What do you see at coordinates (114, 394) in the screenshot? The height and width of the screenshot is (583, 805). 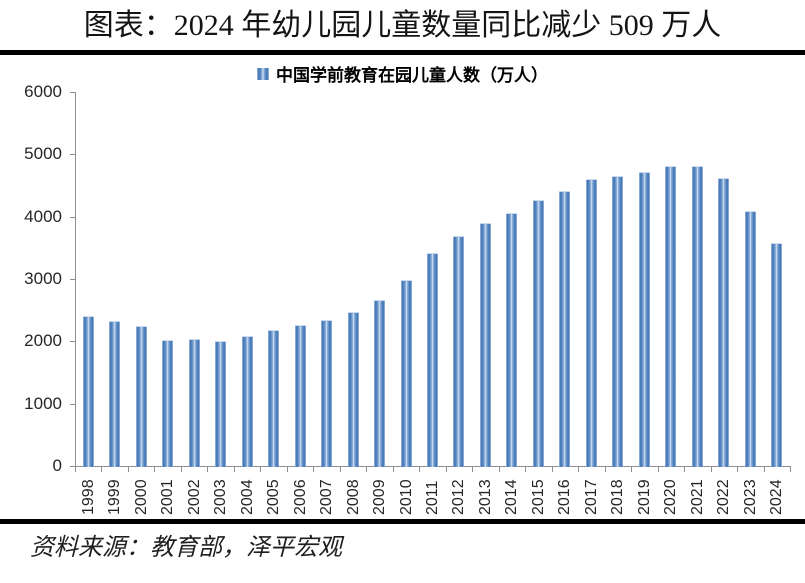 I see `bar-1999` at bounding box center [114, 394].